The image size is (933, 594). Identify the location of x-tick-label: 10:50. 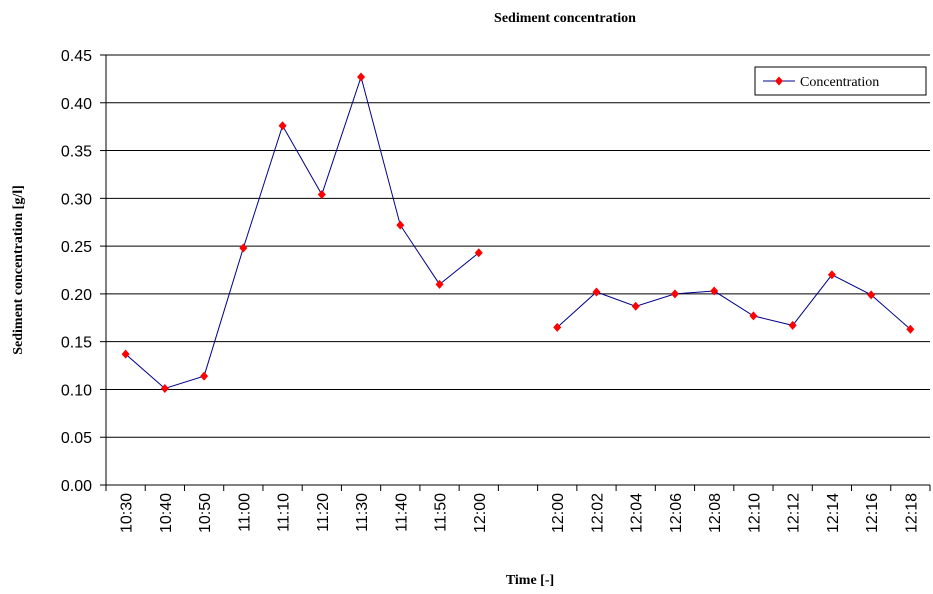
(205, 513).